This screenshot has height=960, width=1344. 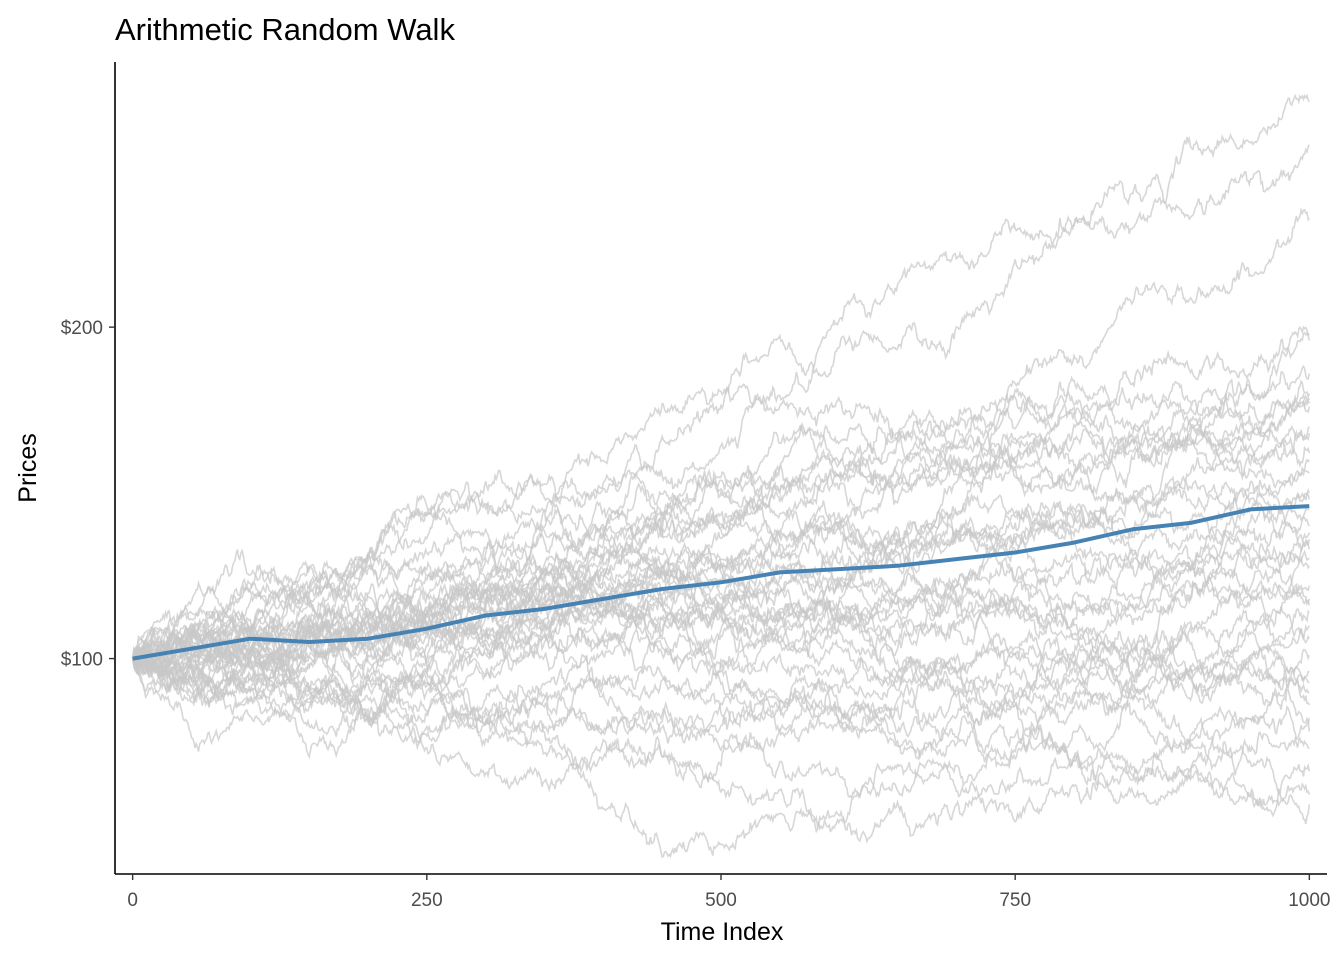 I want to click on x-tick-label: 1000, so click(x=1309, y=900).